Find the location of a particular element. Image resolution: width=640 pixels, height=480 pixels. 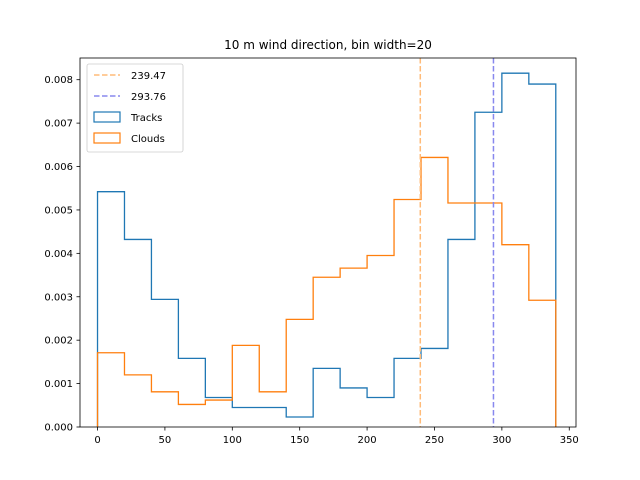

legend-frame is located at coordinates (135, 108).